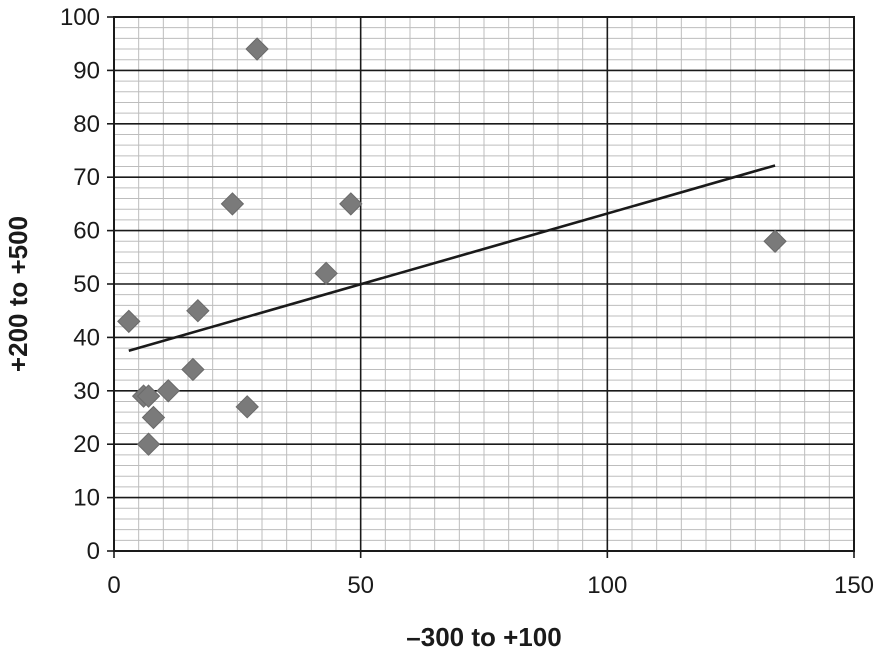 This screenshot has width=883, height=656. What do you see at coordinates (86, 124) in the screenshot?
I see `y-tick-label: 80` at bounding box center [86, 124].